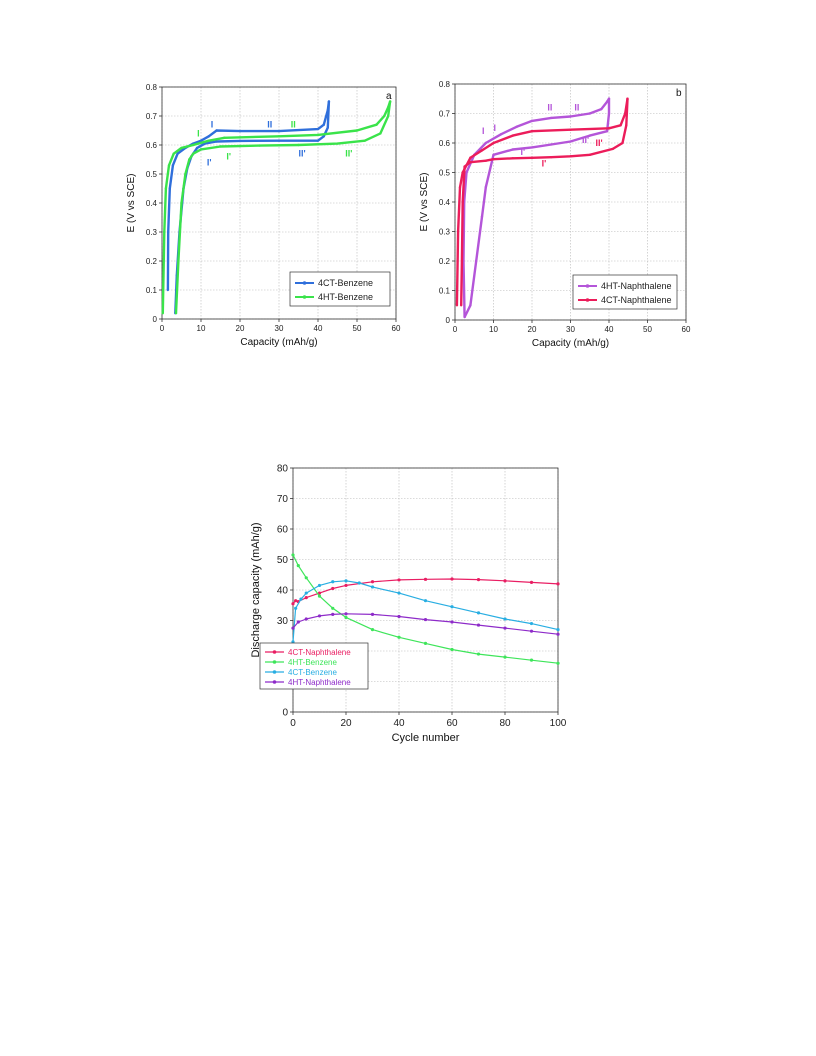  What do you see at coordinates (549, 108) in the screenshot?
I see `curve-annotation: II` at bounding box center [549, 108].